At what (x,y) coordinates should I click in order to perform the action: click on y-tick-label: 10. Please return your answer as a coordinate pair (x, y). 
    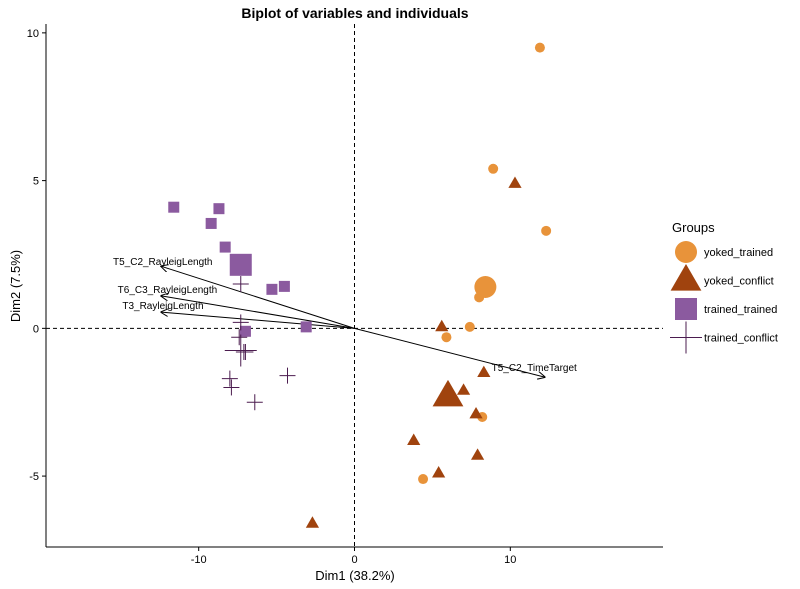
    Looking at the image, I should click on (33, 34).